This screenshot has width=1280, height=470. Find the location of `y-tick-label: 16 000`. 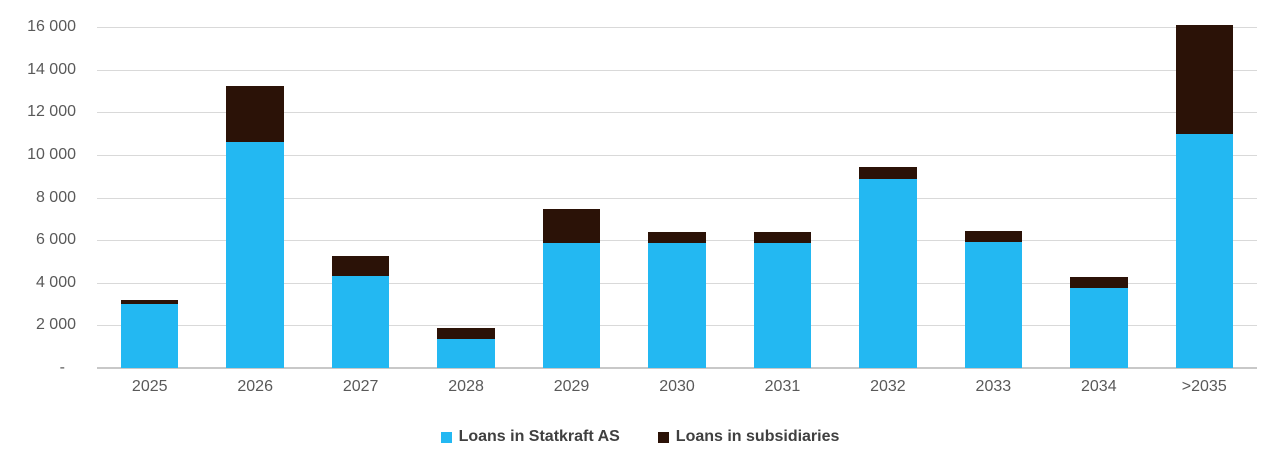

y-tick-label: 16 000 is located at coordinates (51, 26).